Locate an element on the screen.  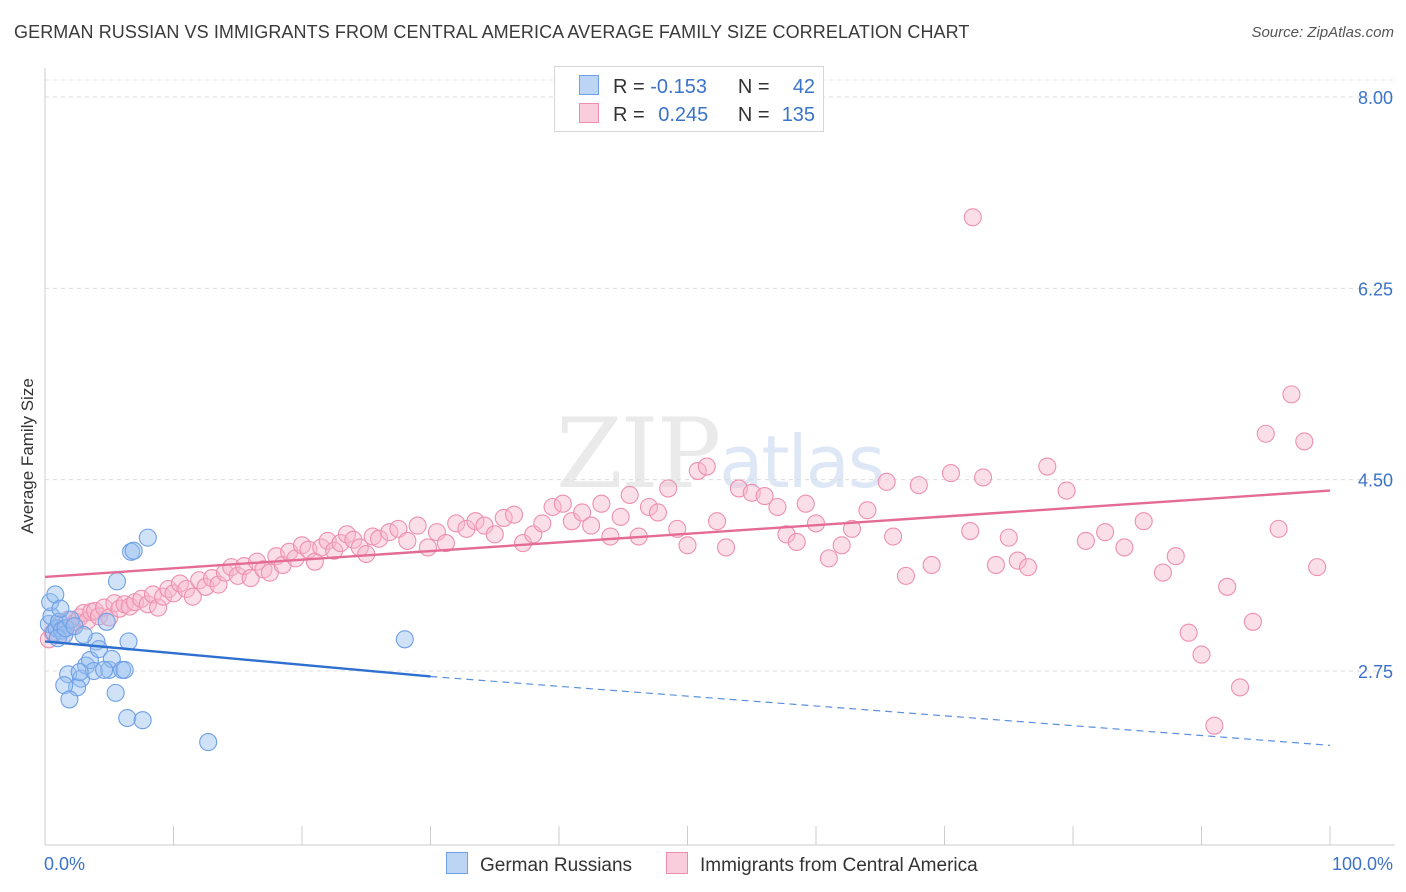
legend-row-central-america: R = 0.245 N = 135 is located at coordinates (697, 115).